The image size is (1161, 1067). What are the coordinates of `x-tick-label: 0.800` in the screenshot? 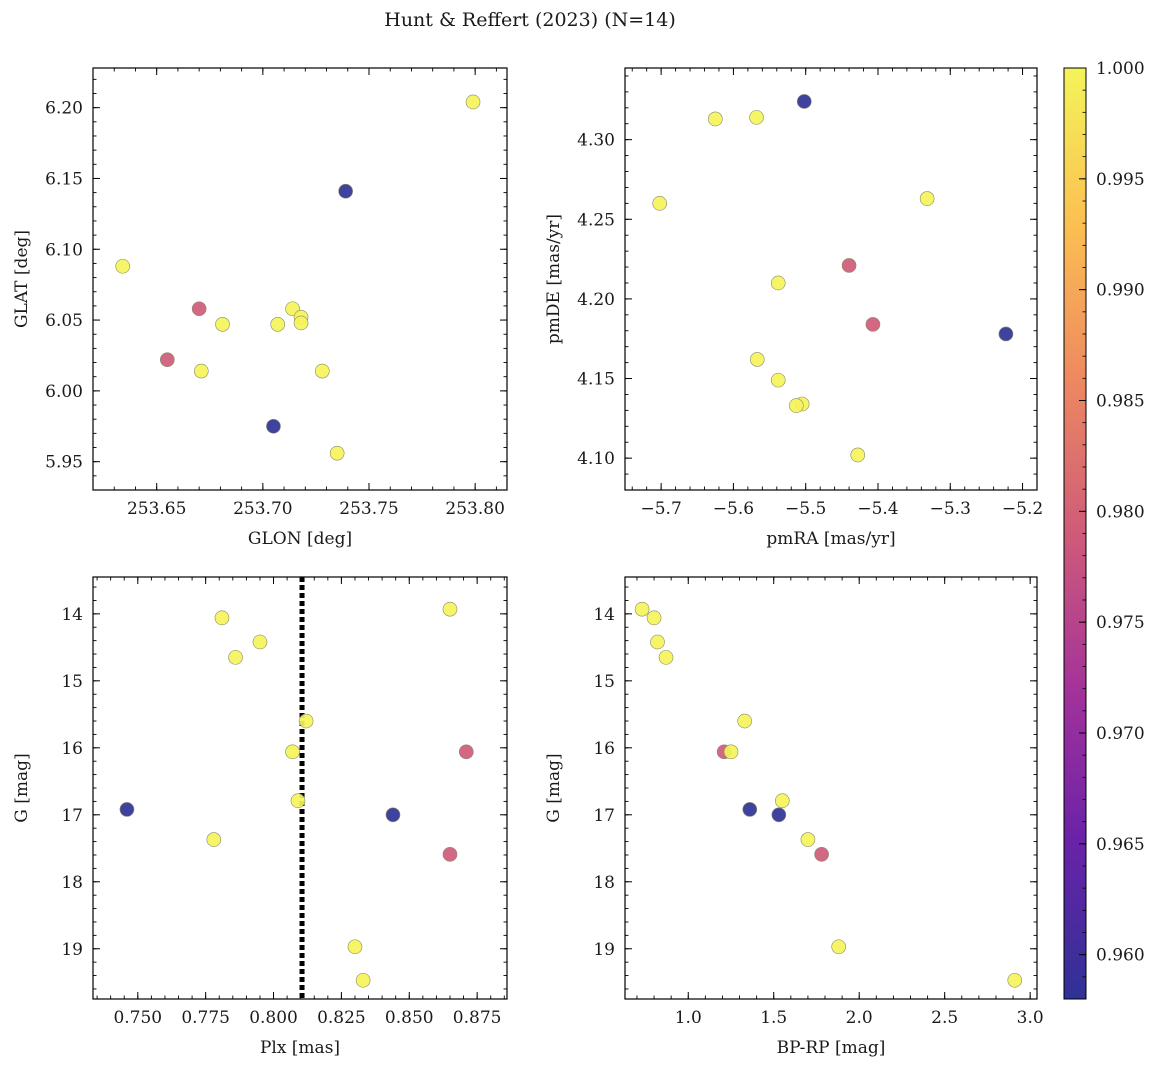 It's located at (273, 1018).